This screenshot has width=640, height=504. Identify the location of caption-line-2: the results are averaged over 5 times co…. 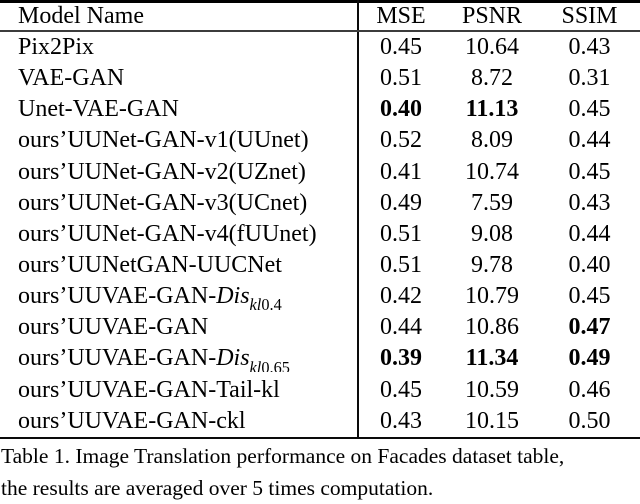
(217, 488).